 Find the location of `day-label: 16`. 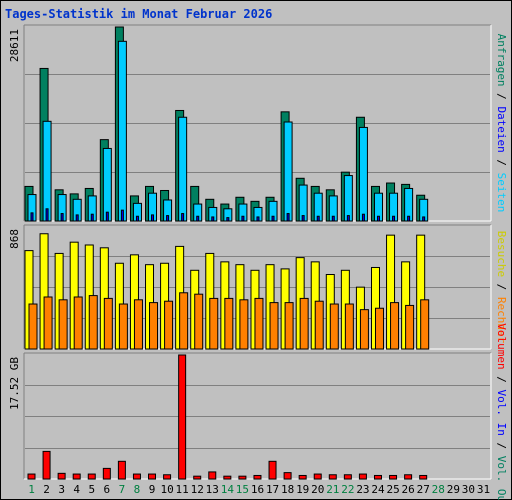

day-label: 16 is located at coordinates (257, 489).